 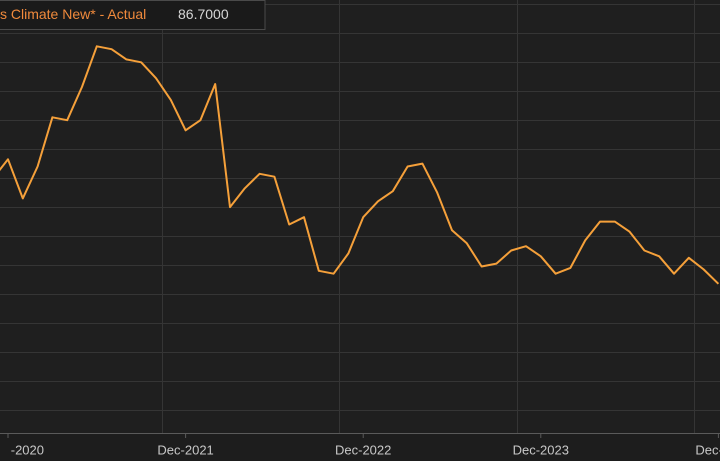 I want to click on x-tick-label: -2020, so click(x=27, y=449).